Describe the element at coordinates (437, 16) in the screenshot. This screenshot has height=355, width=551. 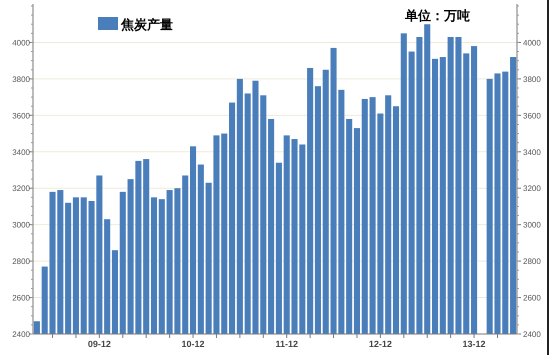
I see `annotation: 单位：万吨` at that location.